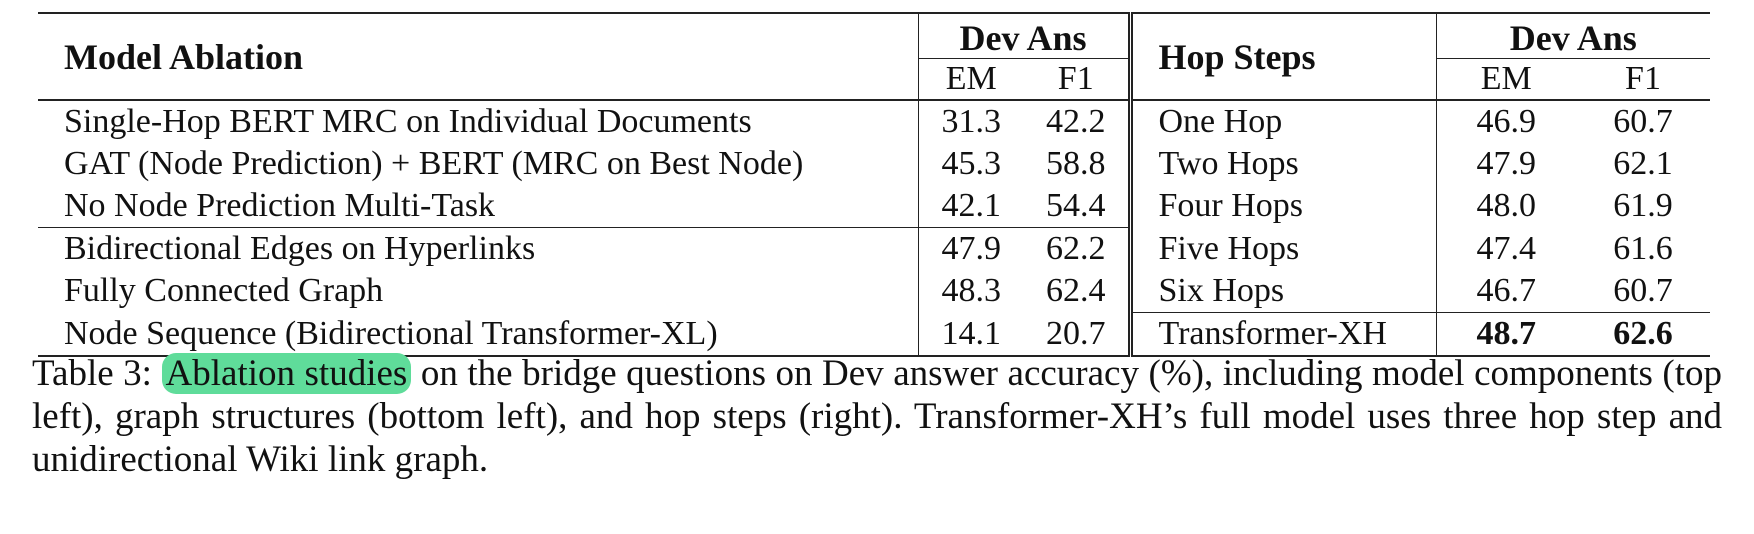 The height and width of the screenshot is (534, 1754). I want to click on em-header-left: EM, so click(971, 79).